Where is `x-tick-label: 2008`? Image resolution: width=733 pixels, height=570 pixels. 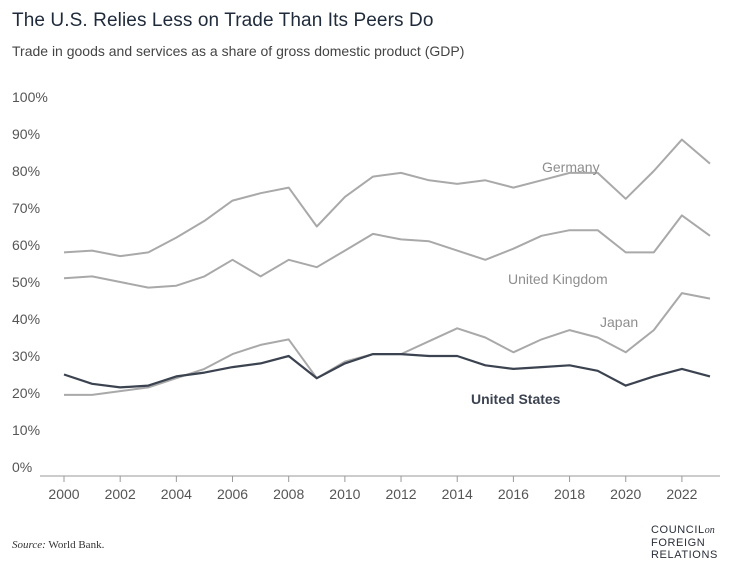 x-tick-label: 2008 is located at coordinates (288, 494).